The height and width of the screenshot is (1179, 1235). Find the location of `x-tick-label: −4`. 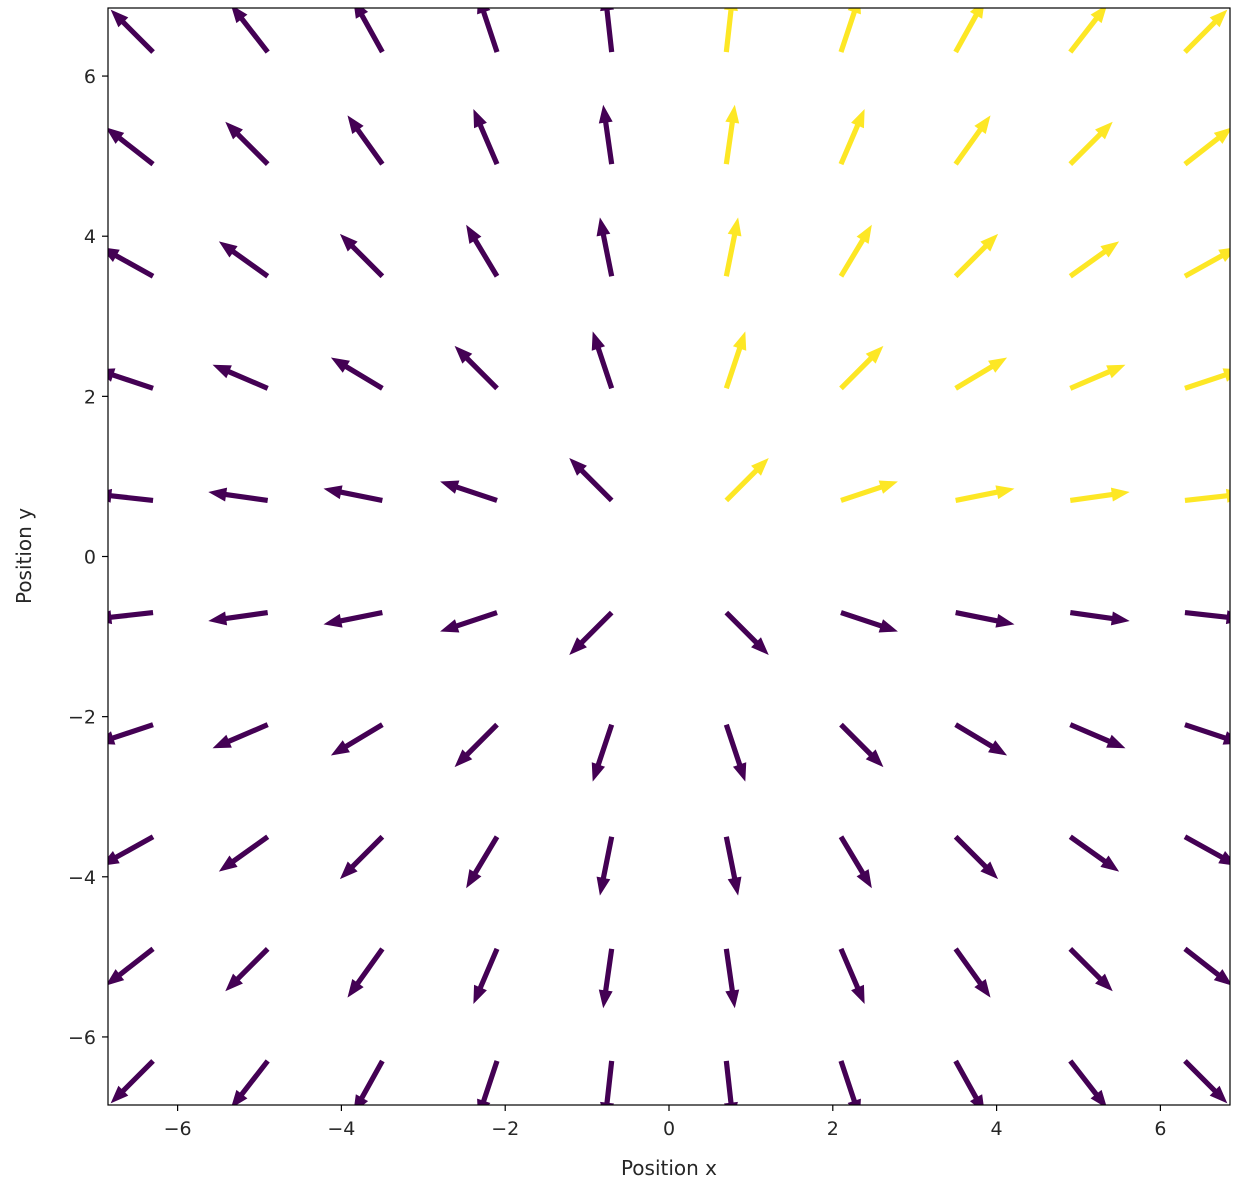

x-tick-label: −4 is located at coordinates (341, 1129).